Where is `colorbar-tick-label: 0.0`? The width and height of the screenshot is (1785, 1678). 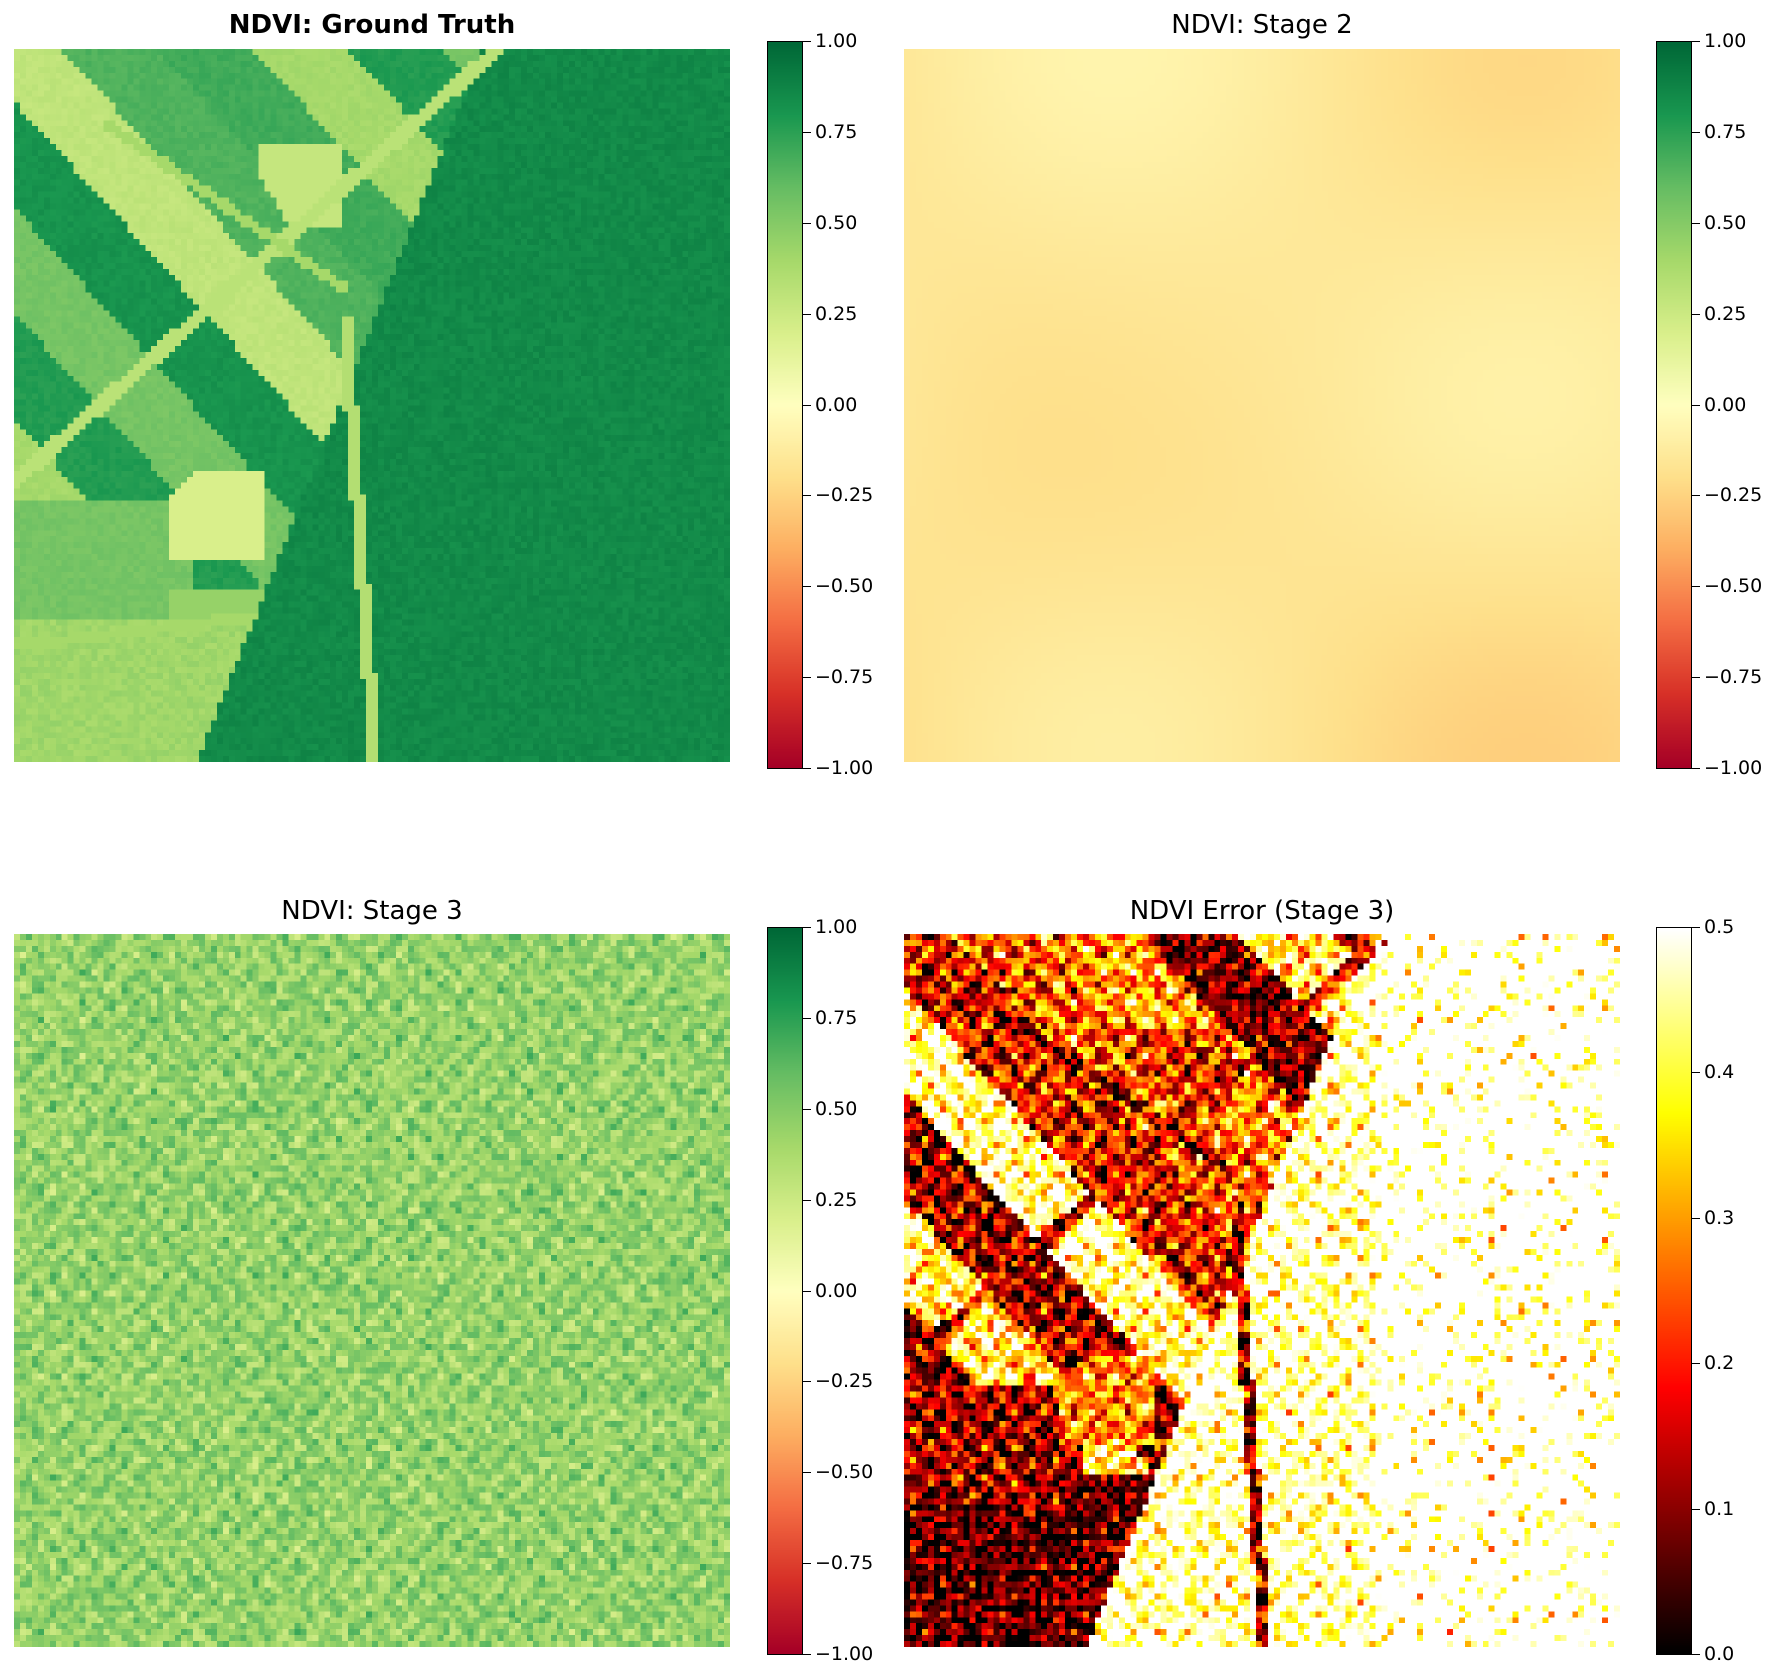 colorbar-tick-label: 0.0 is located at coordinates (1719, 1654).